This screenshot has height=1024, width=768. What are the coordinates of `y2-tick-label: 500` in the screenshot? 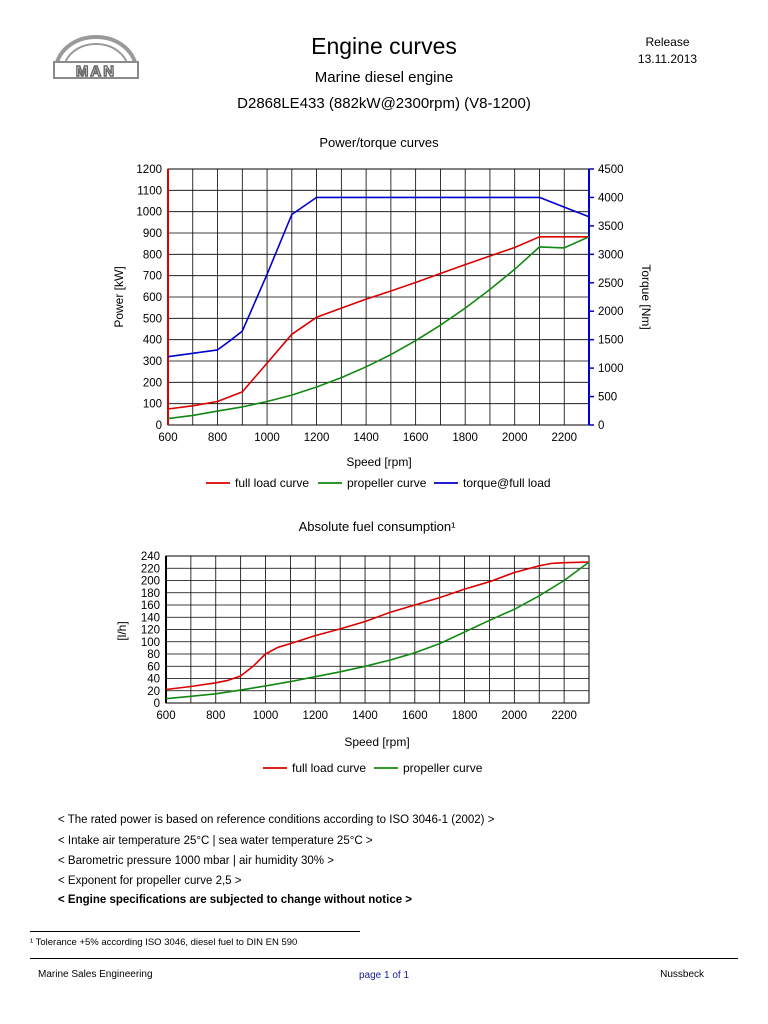 It's located at (607, 398).